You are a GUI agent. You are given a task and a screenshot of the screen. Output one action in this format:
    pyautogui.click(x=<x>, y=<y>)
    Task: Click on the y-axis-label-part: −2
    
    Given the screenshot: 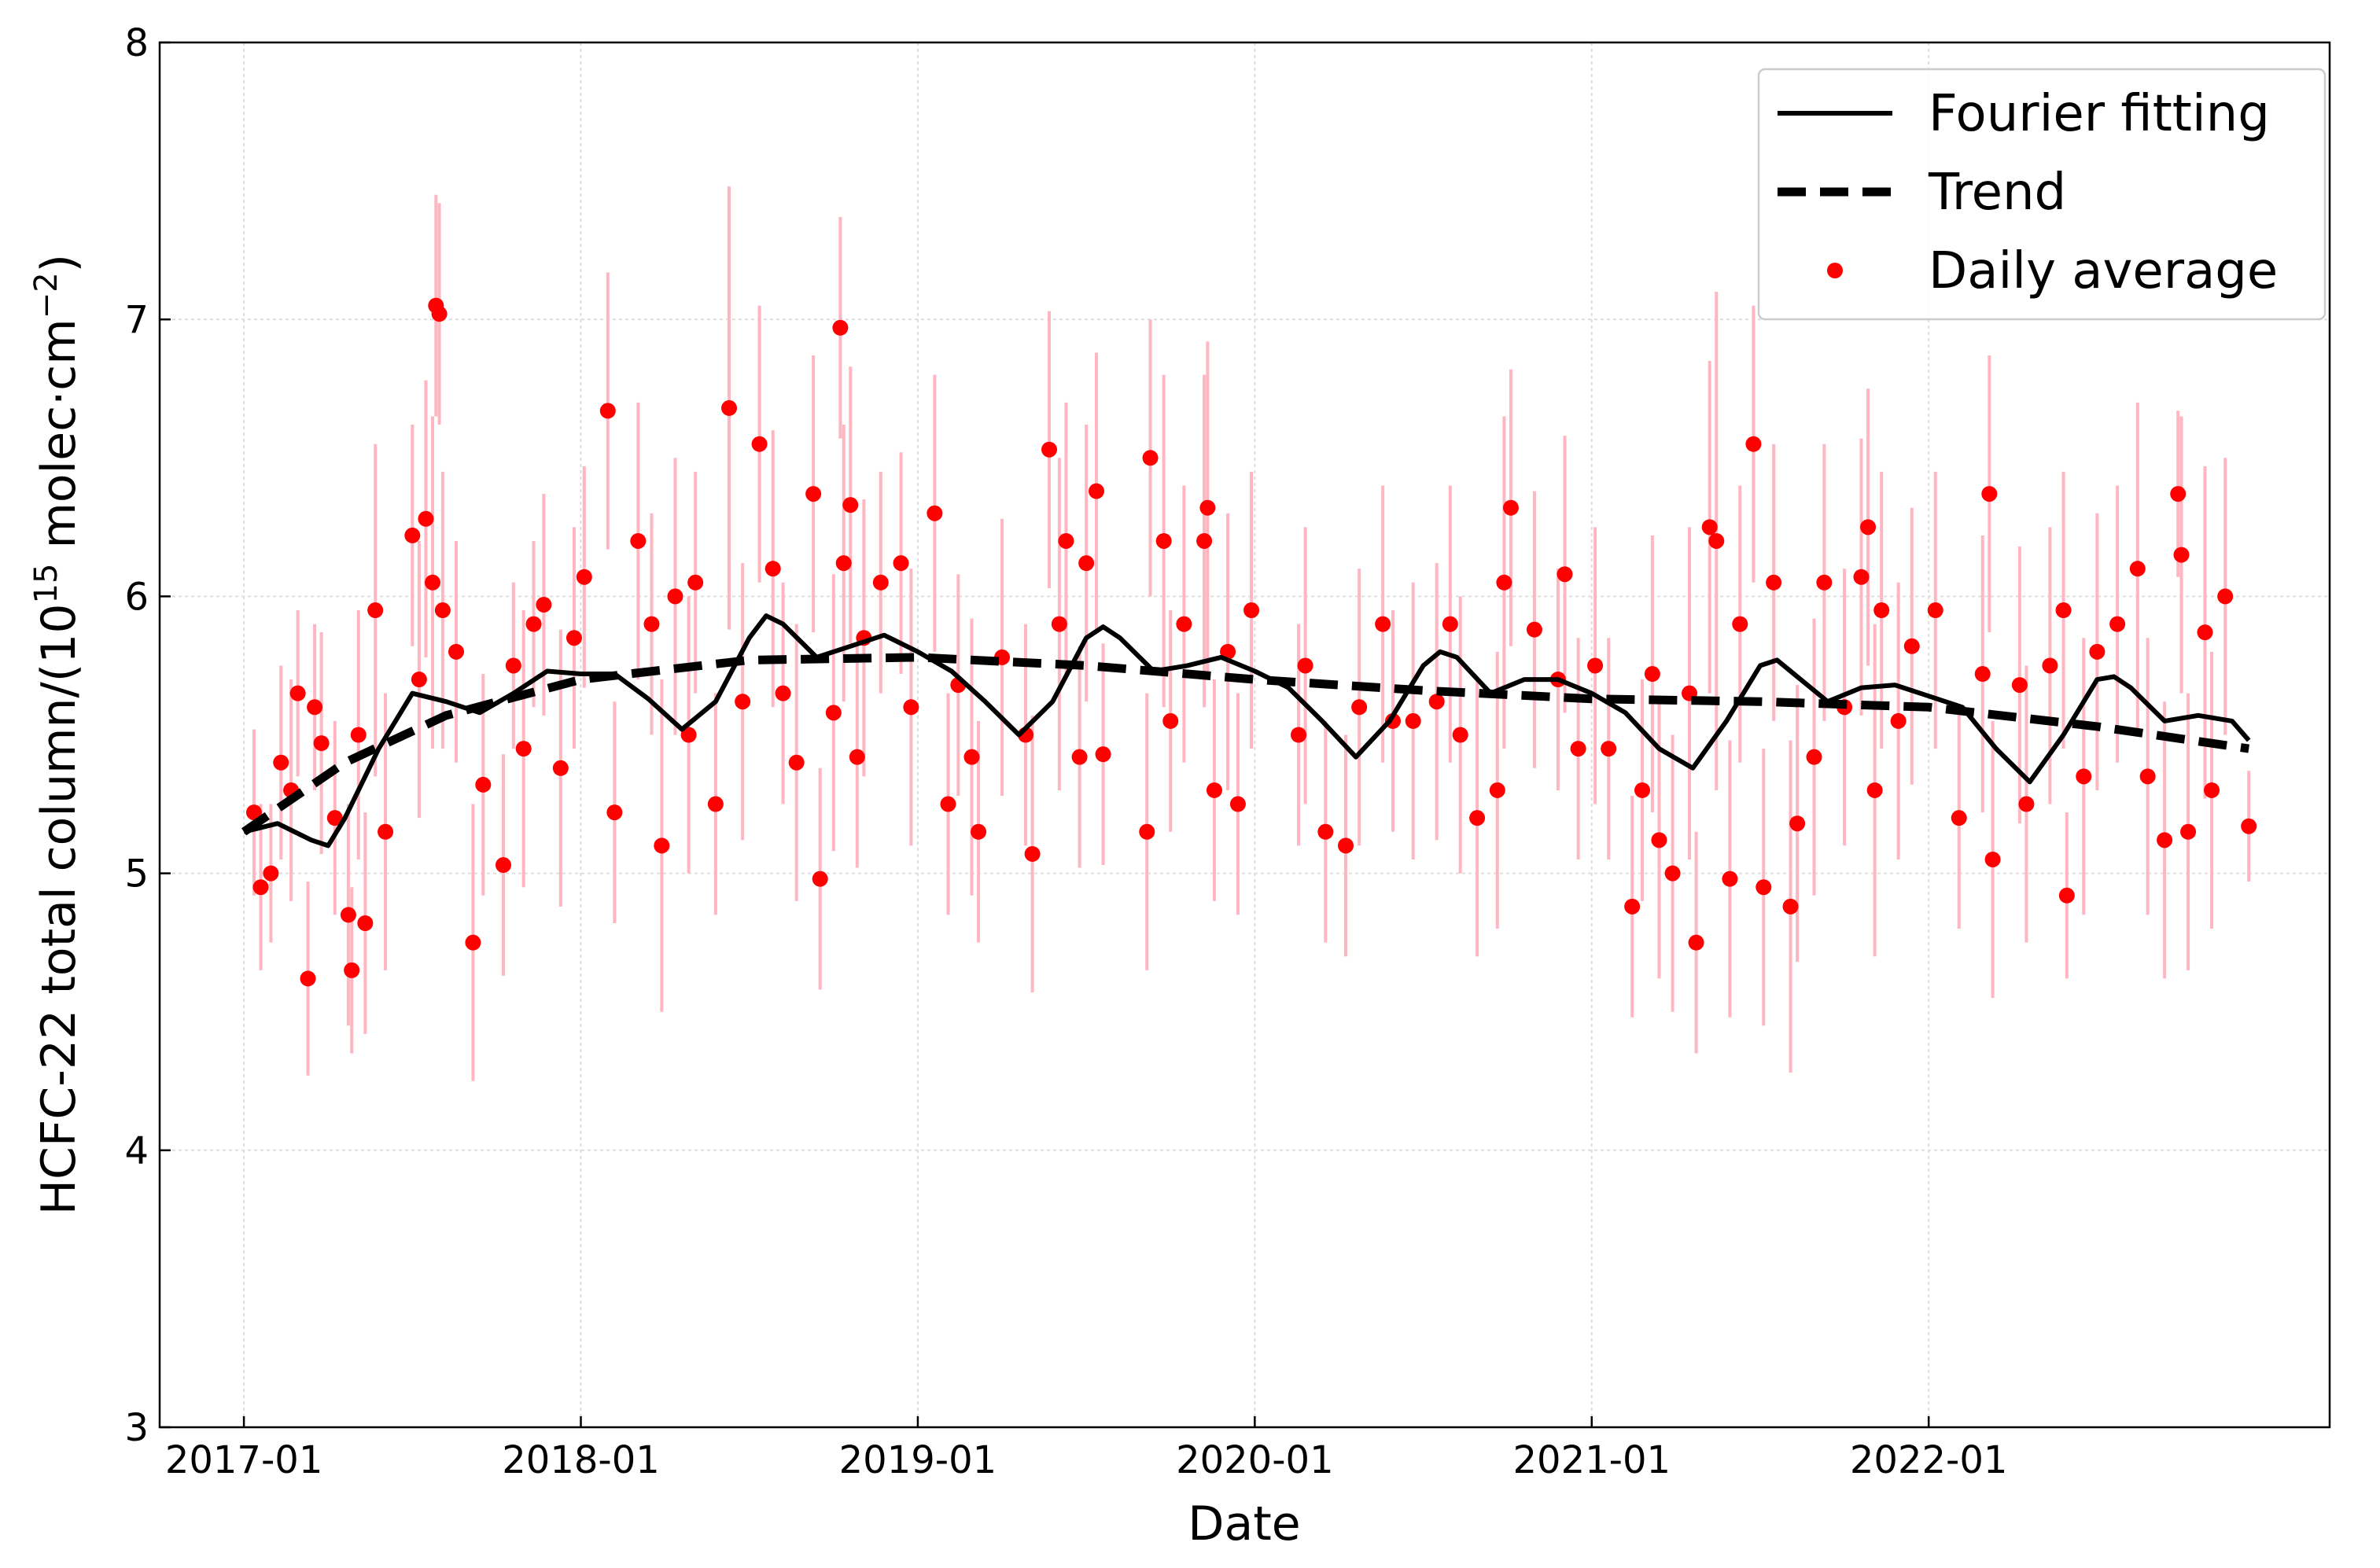 What is the action you would take?
    pyautogui.click(x=46, y=295)
    